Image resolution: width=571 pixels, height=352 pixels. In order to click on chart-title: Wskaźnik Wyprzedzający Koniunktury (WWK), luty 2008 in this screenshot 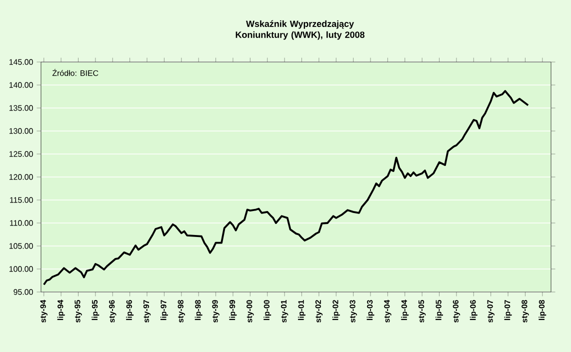, I will do `click(300, 30)`.